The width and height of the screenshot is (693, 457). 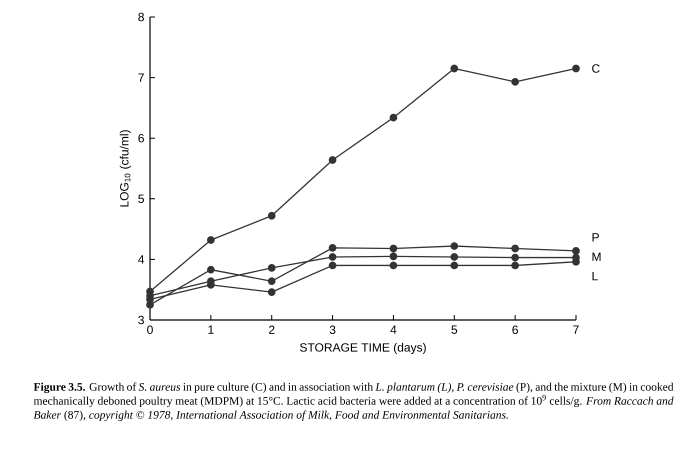 I want to click on x-tick-label: 1, so click(x=211, y=330).